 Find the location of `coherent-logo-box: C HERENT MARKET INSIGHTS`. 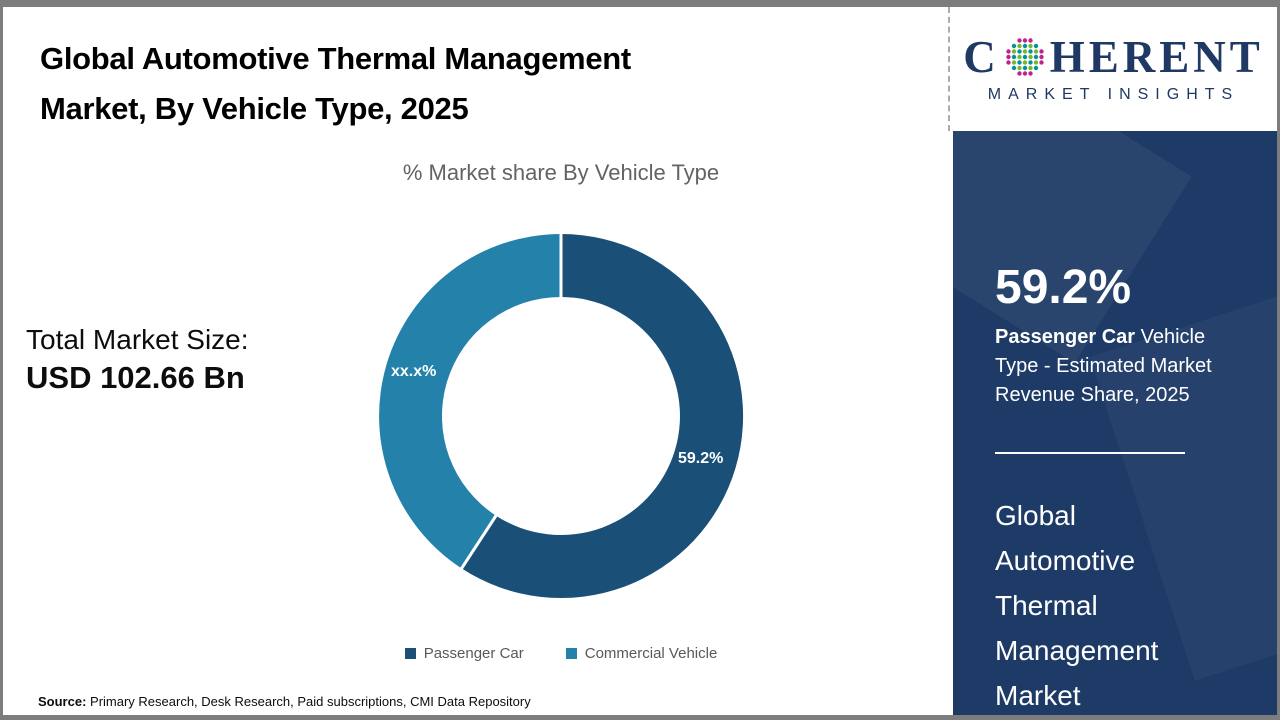

coherent-logo-box: C HERENT MARKET INSIGHTS is located at coordinates (1112, 69).